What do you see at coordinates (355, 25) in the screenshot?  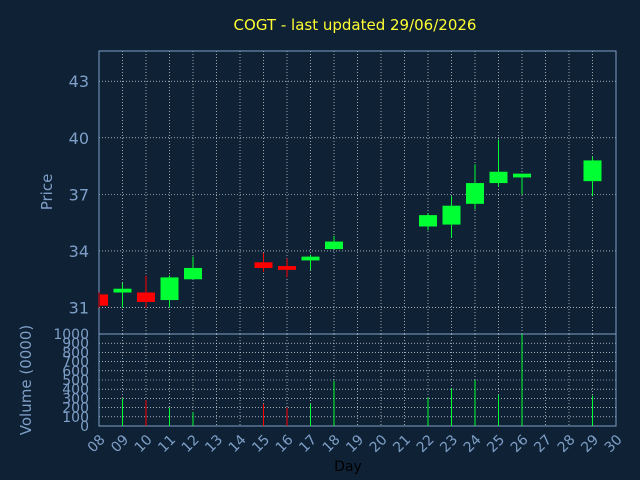 I see `chart-title: COGT - last updated 29/06/2026` at bounding box center [355, 25].